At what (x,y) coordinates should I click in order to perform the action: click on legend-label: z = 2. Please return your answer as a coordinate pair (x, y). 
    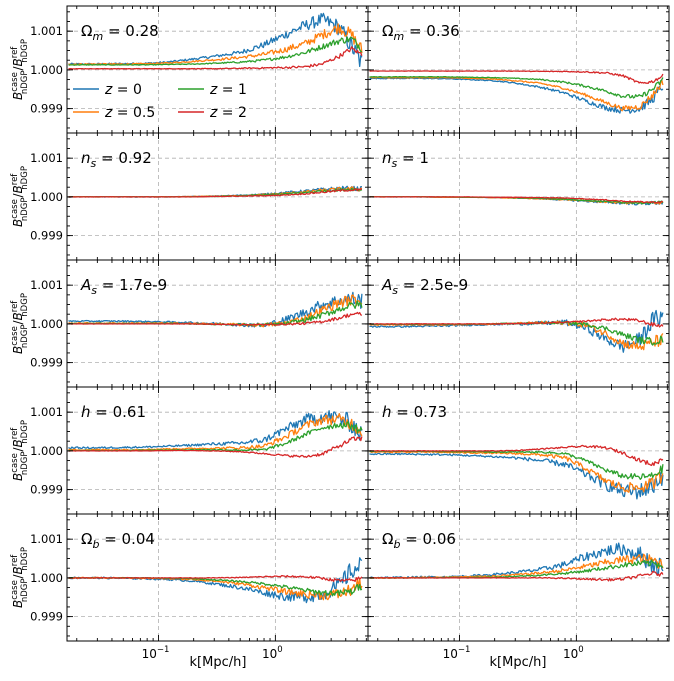
    Looking at the image, I should click on (228, 113).